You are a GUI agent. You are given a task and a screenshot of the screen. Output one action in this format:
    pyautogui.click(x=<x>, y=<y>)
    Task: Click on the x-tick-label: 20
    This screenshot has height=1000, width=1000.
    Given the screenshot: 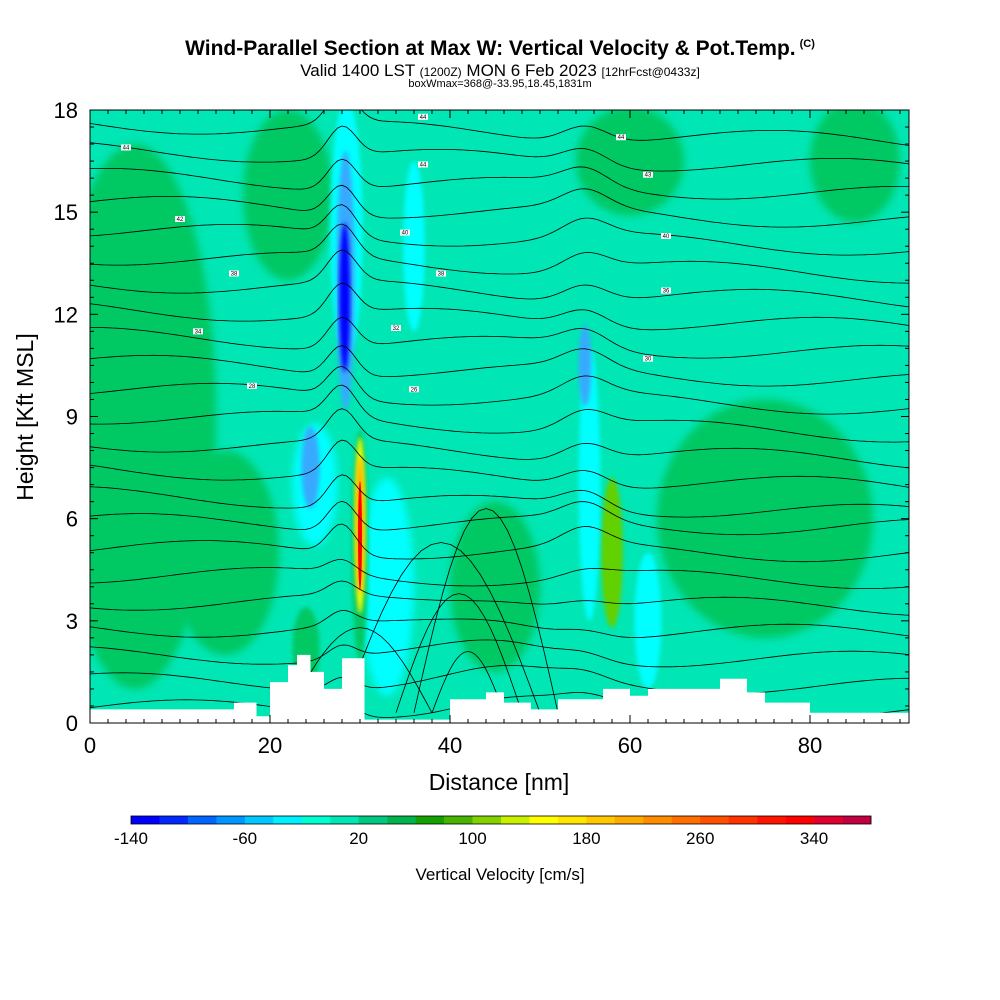 What is the action you would take?
    pyautogui.click(x=270, y=745)
    